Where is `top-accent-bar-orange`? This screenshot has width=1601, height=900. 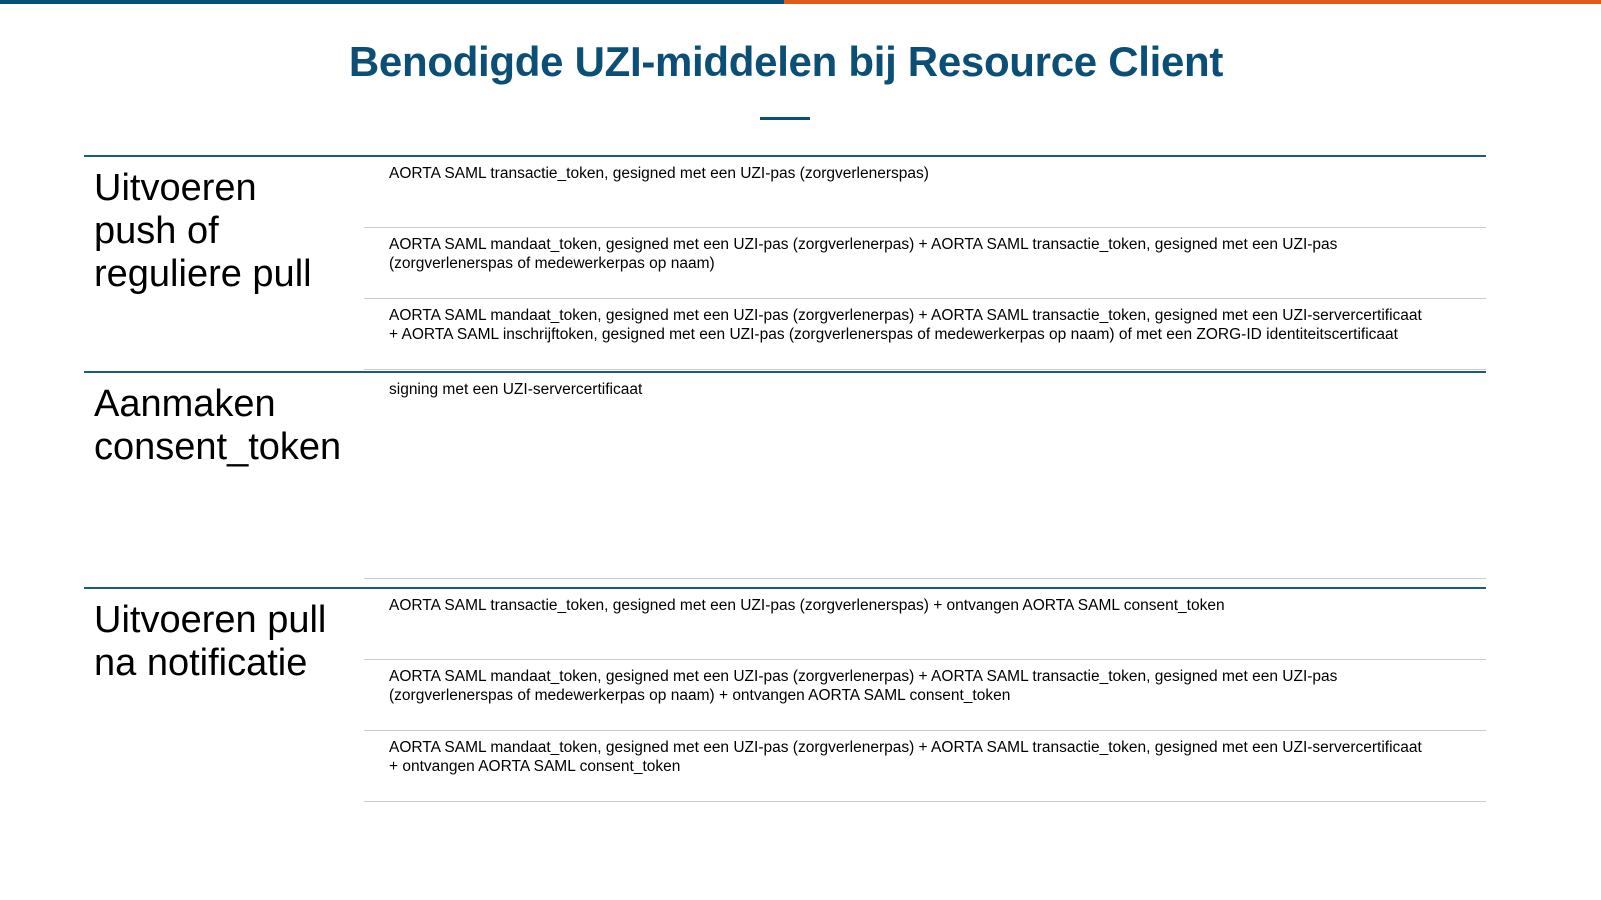
top-accent-bar-orange is located at coordinates (1192, 2).